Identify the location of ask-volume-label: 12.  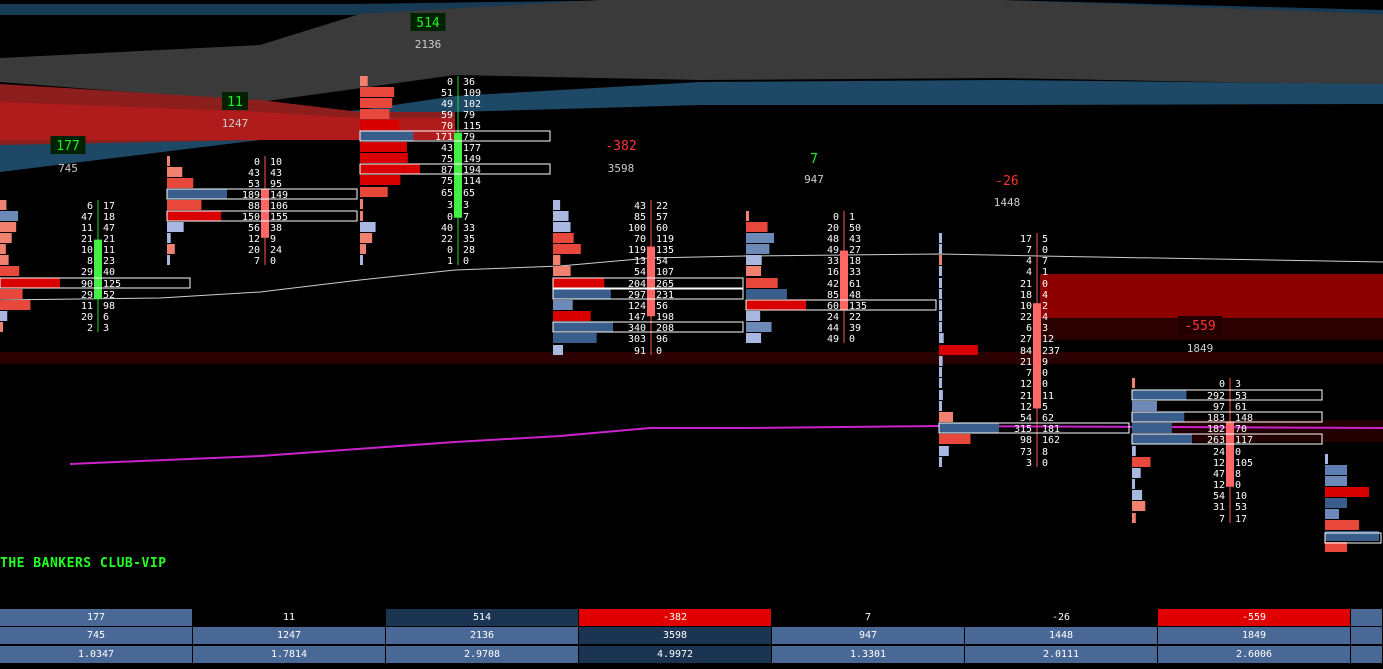
(1048, 339).